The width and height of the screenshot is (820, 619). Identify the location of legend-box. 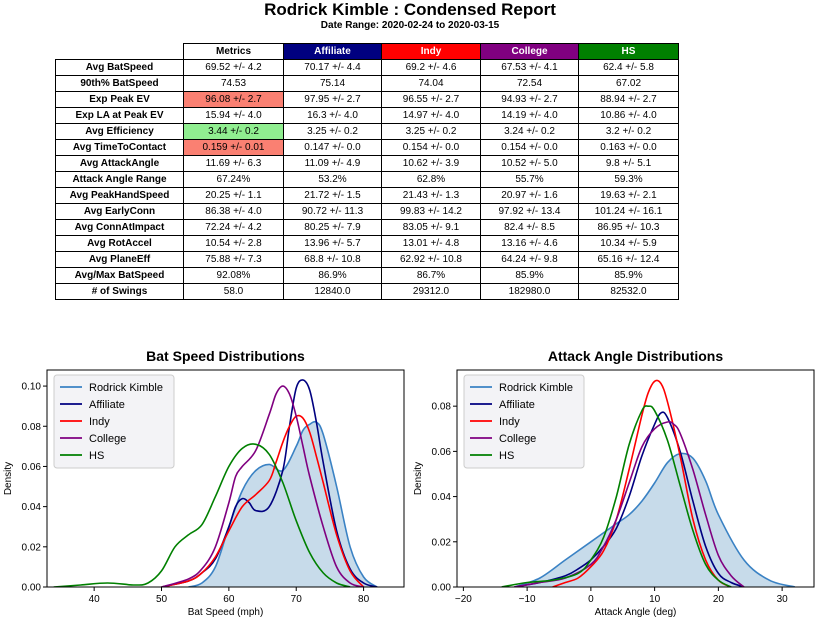
(524, 421).